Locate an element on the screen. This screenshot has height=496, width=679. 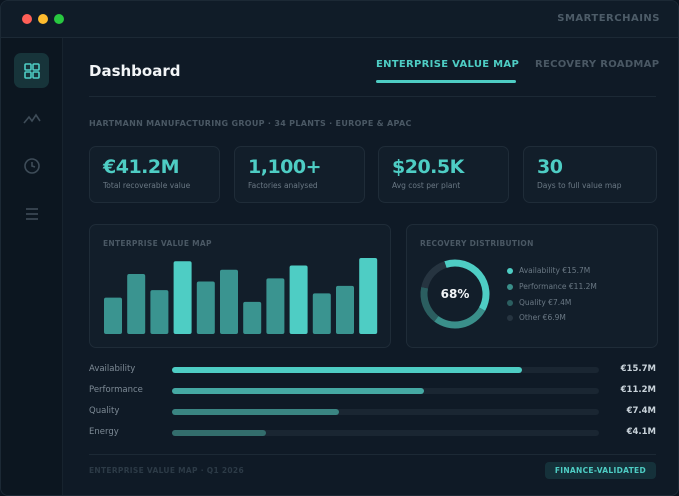
row-value: €15.7M is located at coordinates (638, 369).